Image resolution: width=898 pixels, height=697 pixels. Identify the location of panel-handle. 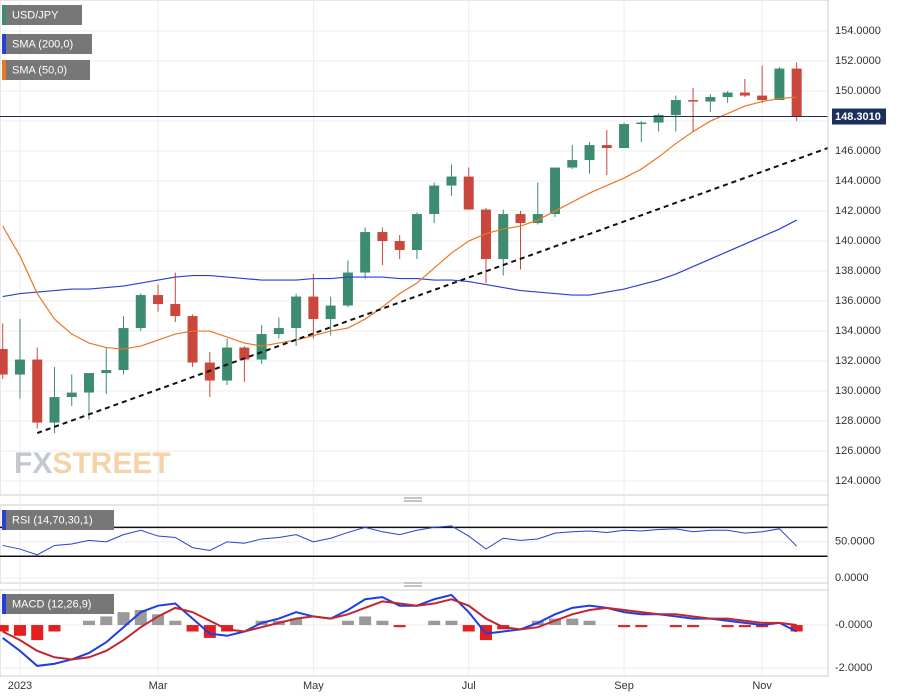
(413, 542).